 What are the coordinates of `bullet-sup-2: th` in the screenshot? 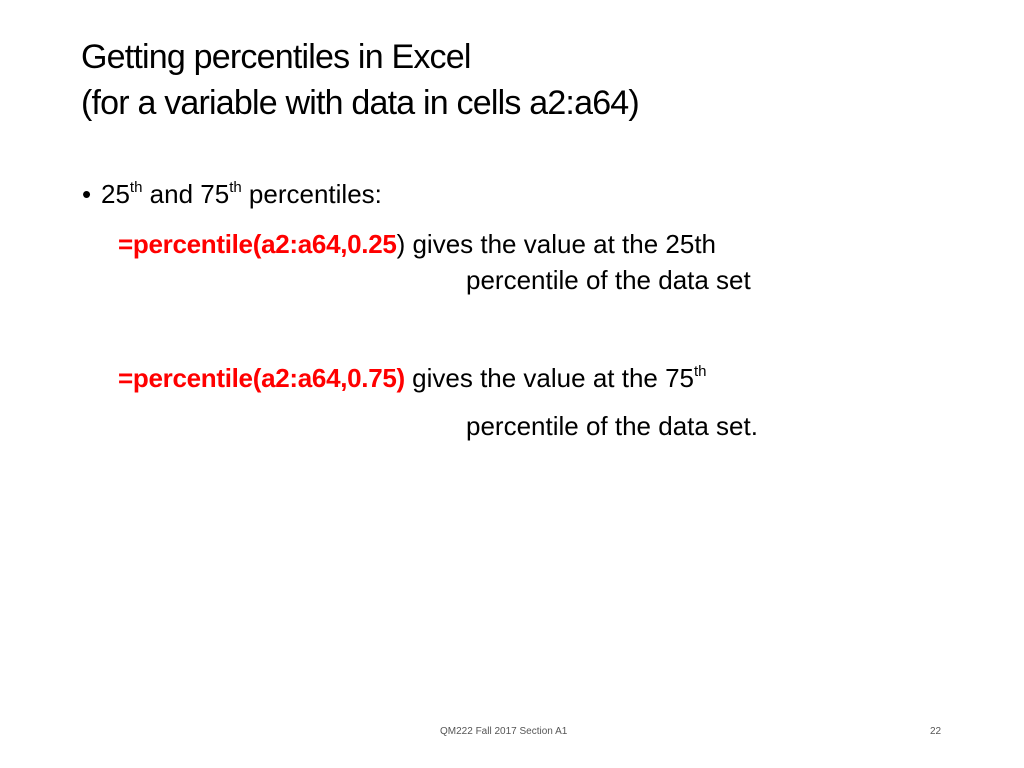 It's located at (235, 187).